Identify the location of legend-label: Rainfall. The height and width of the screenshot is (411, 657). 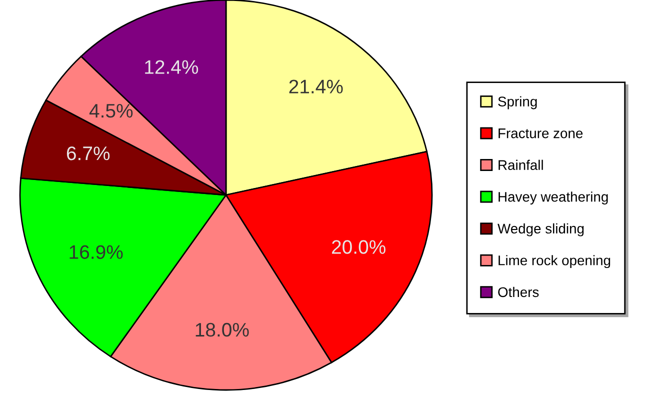
(520, 165).